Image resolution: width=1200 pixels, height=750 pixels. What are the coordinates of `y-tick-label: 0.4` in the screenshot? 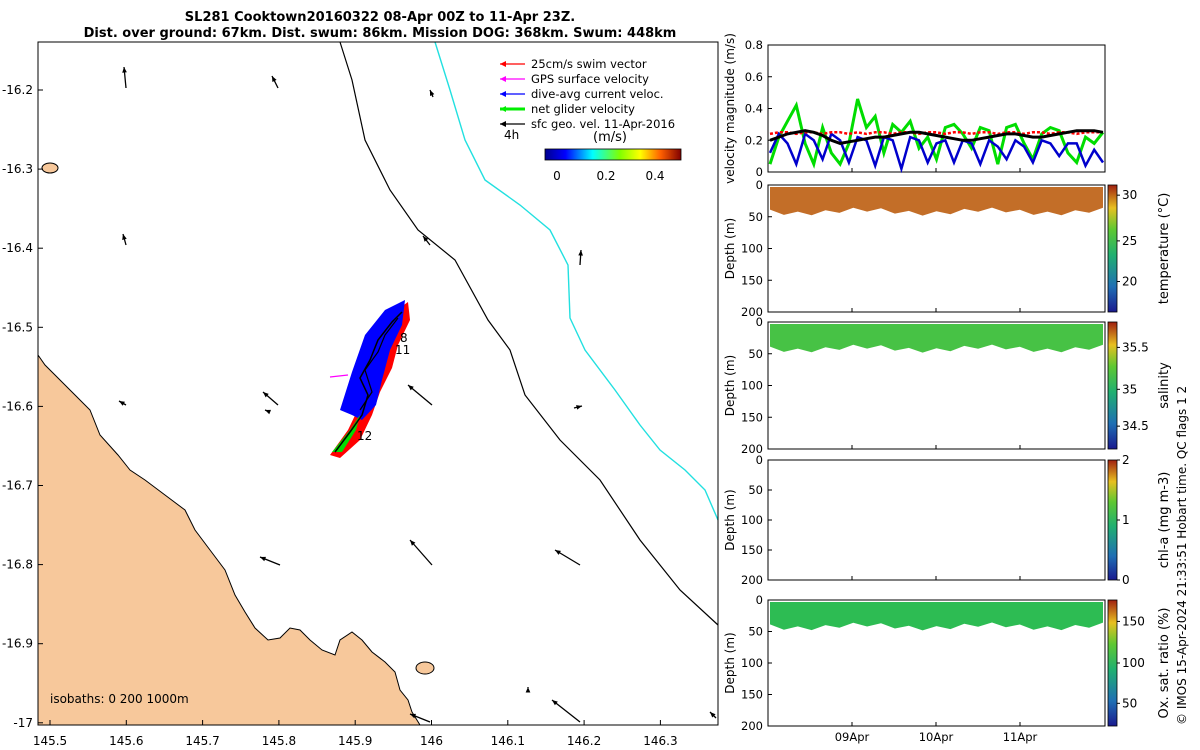 It's located at (754, 109).